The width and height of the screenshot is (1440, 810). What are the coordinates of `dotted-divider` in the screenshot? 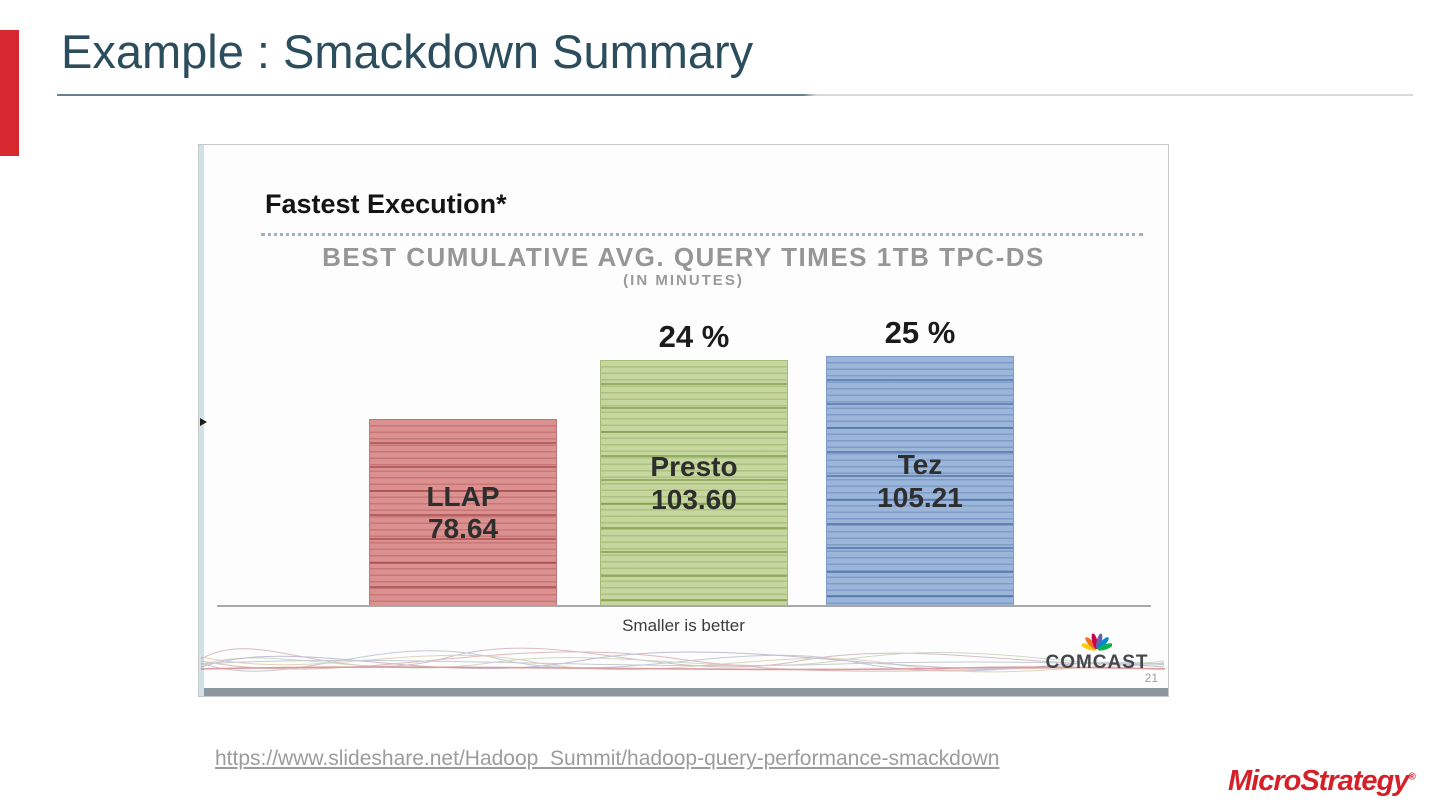 It's located at (702, 234).